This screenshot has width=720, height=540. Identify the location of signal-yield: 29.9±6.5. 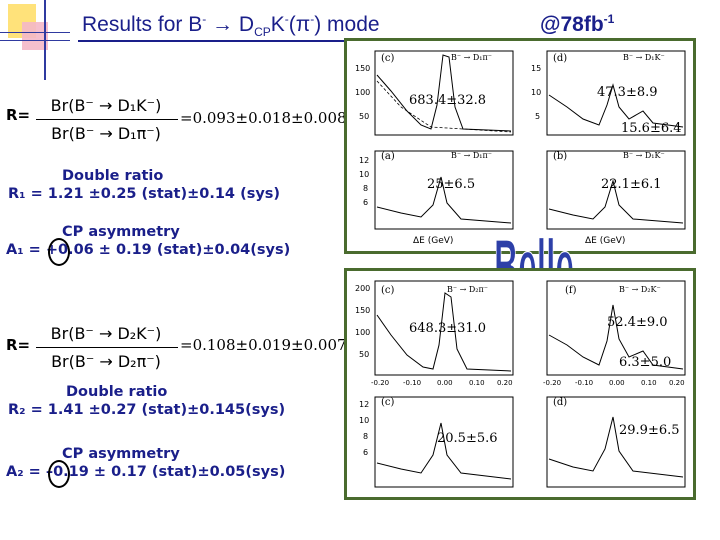
(649, 430).